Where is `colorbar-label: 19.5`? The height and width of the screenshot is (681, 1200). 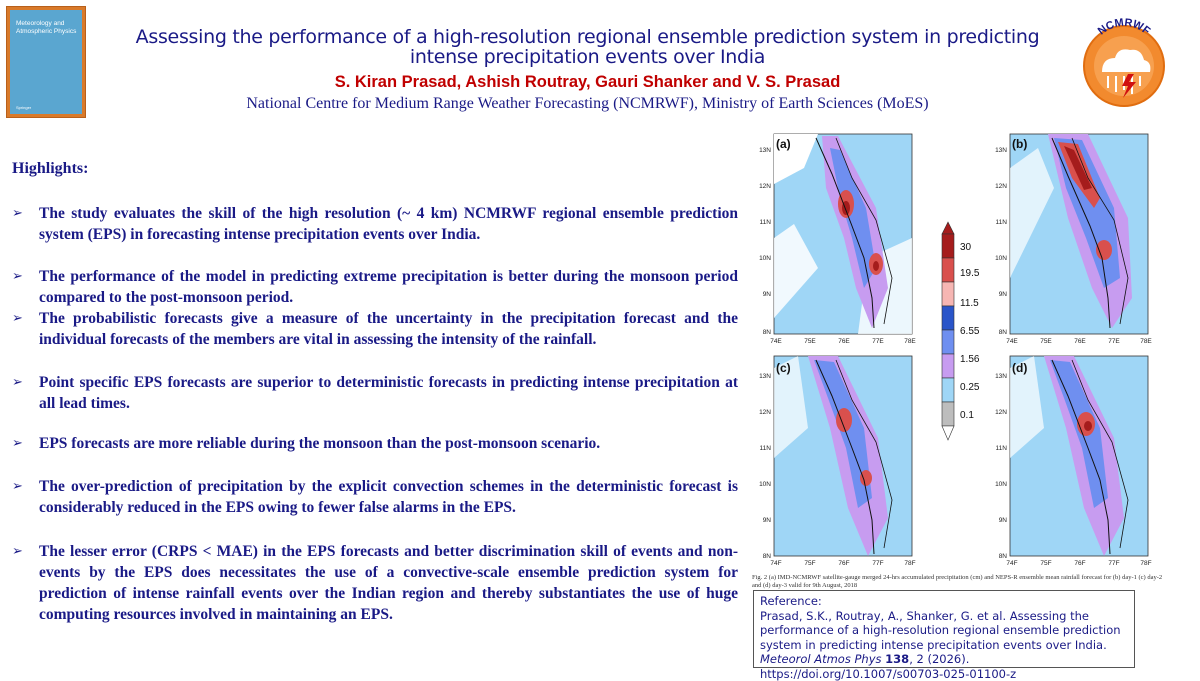
colorbar-label: 19.5 is located at coordinates (970, 273).